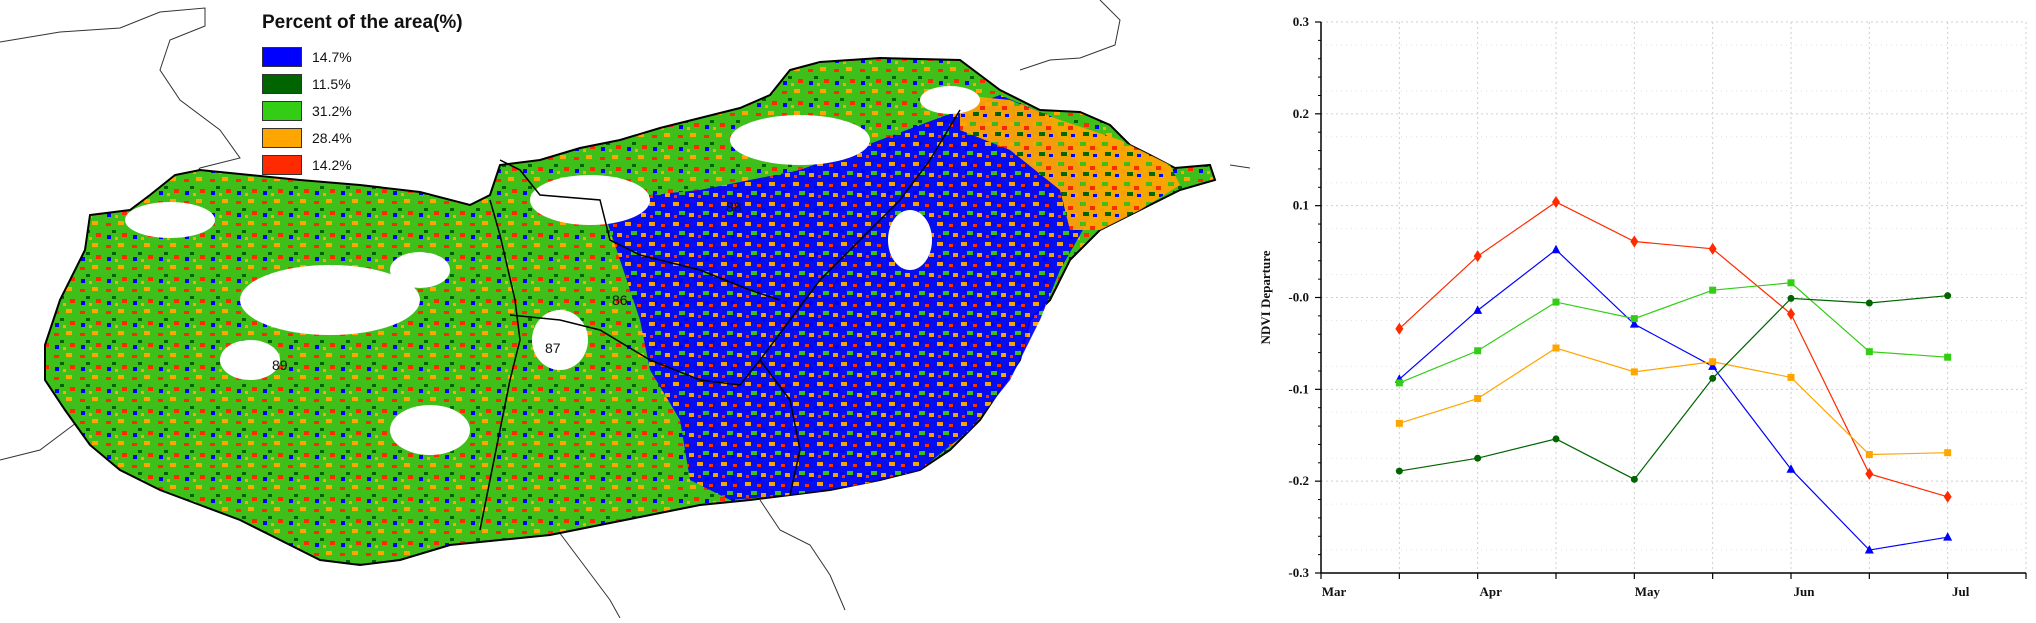 The image size is (2036, 623). Describe the element at coordinates (1805, 591) in the screenshot. I see `x-tick-label: Jun` at that location.